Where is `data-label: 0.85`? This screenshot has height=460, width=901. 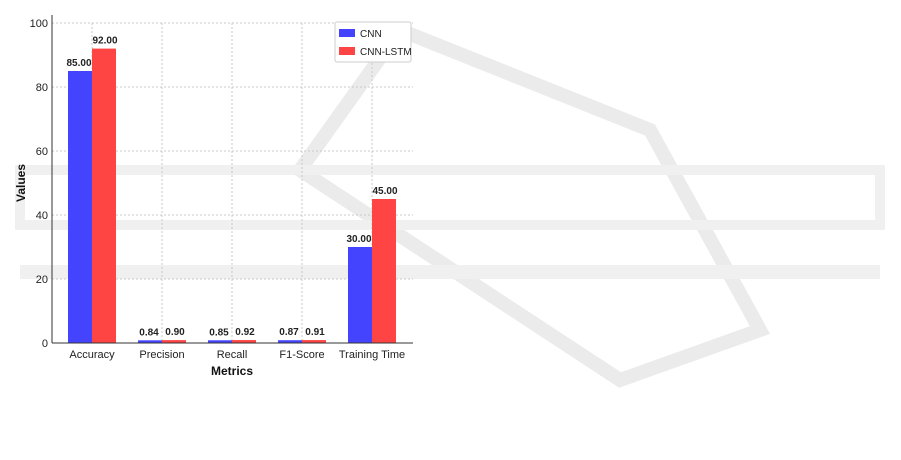 data-label: 0.85 is located at coordinates (219, 332).